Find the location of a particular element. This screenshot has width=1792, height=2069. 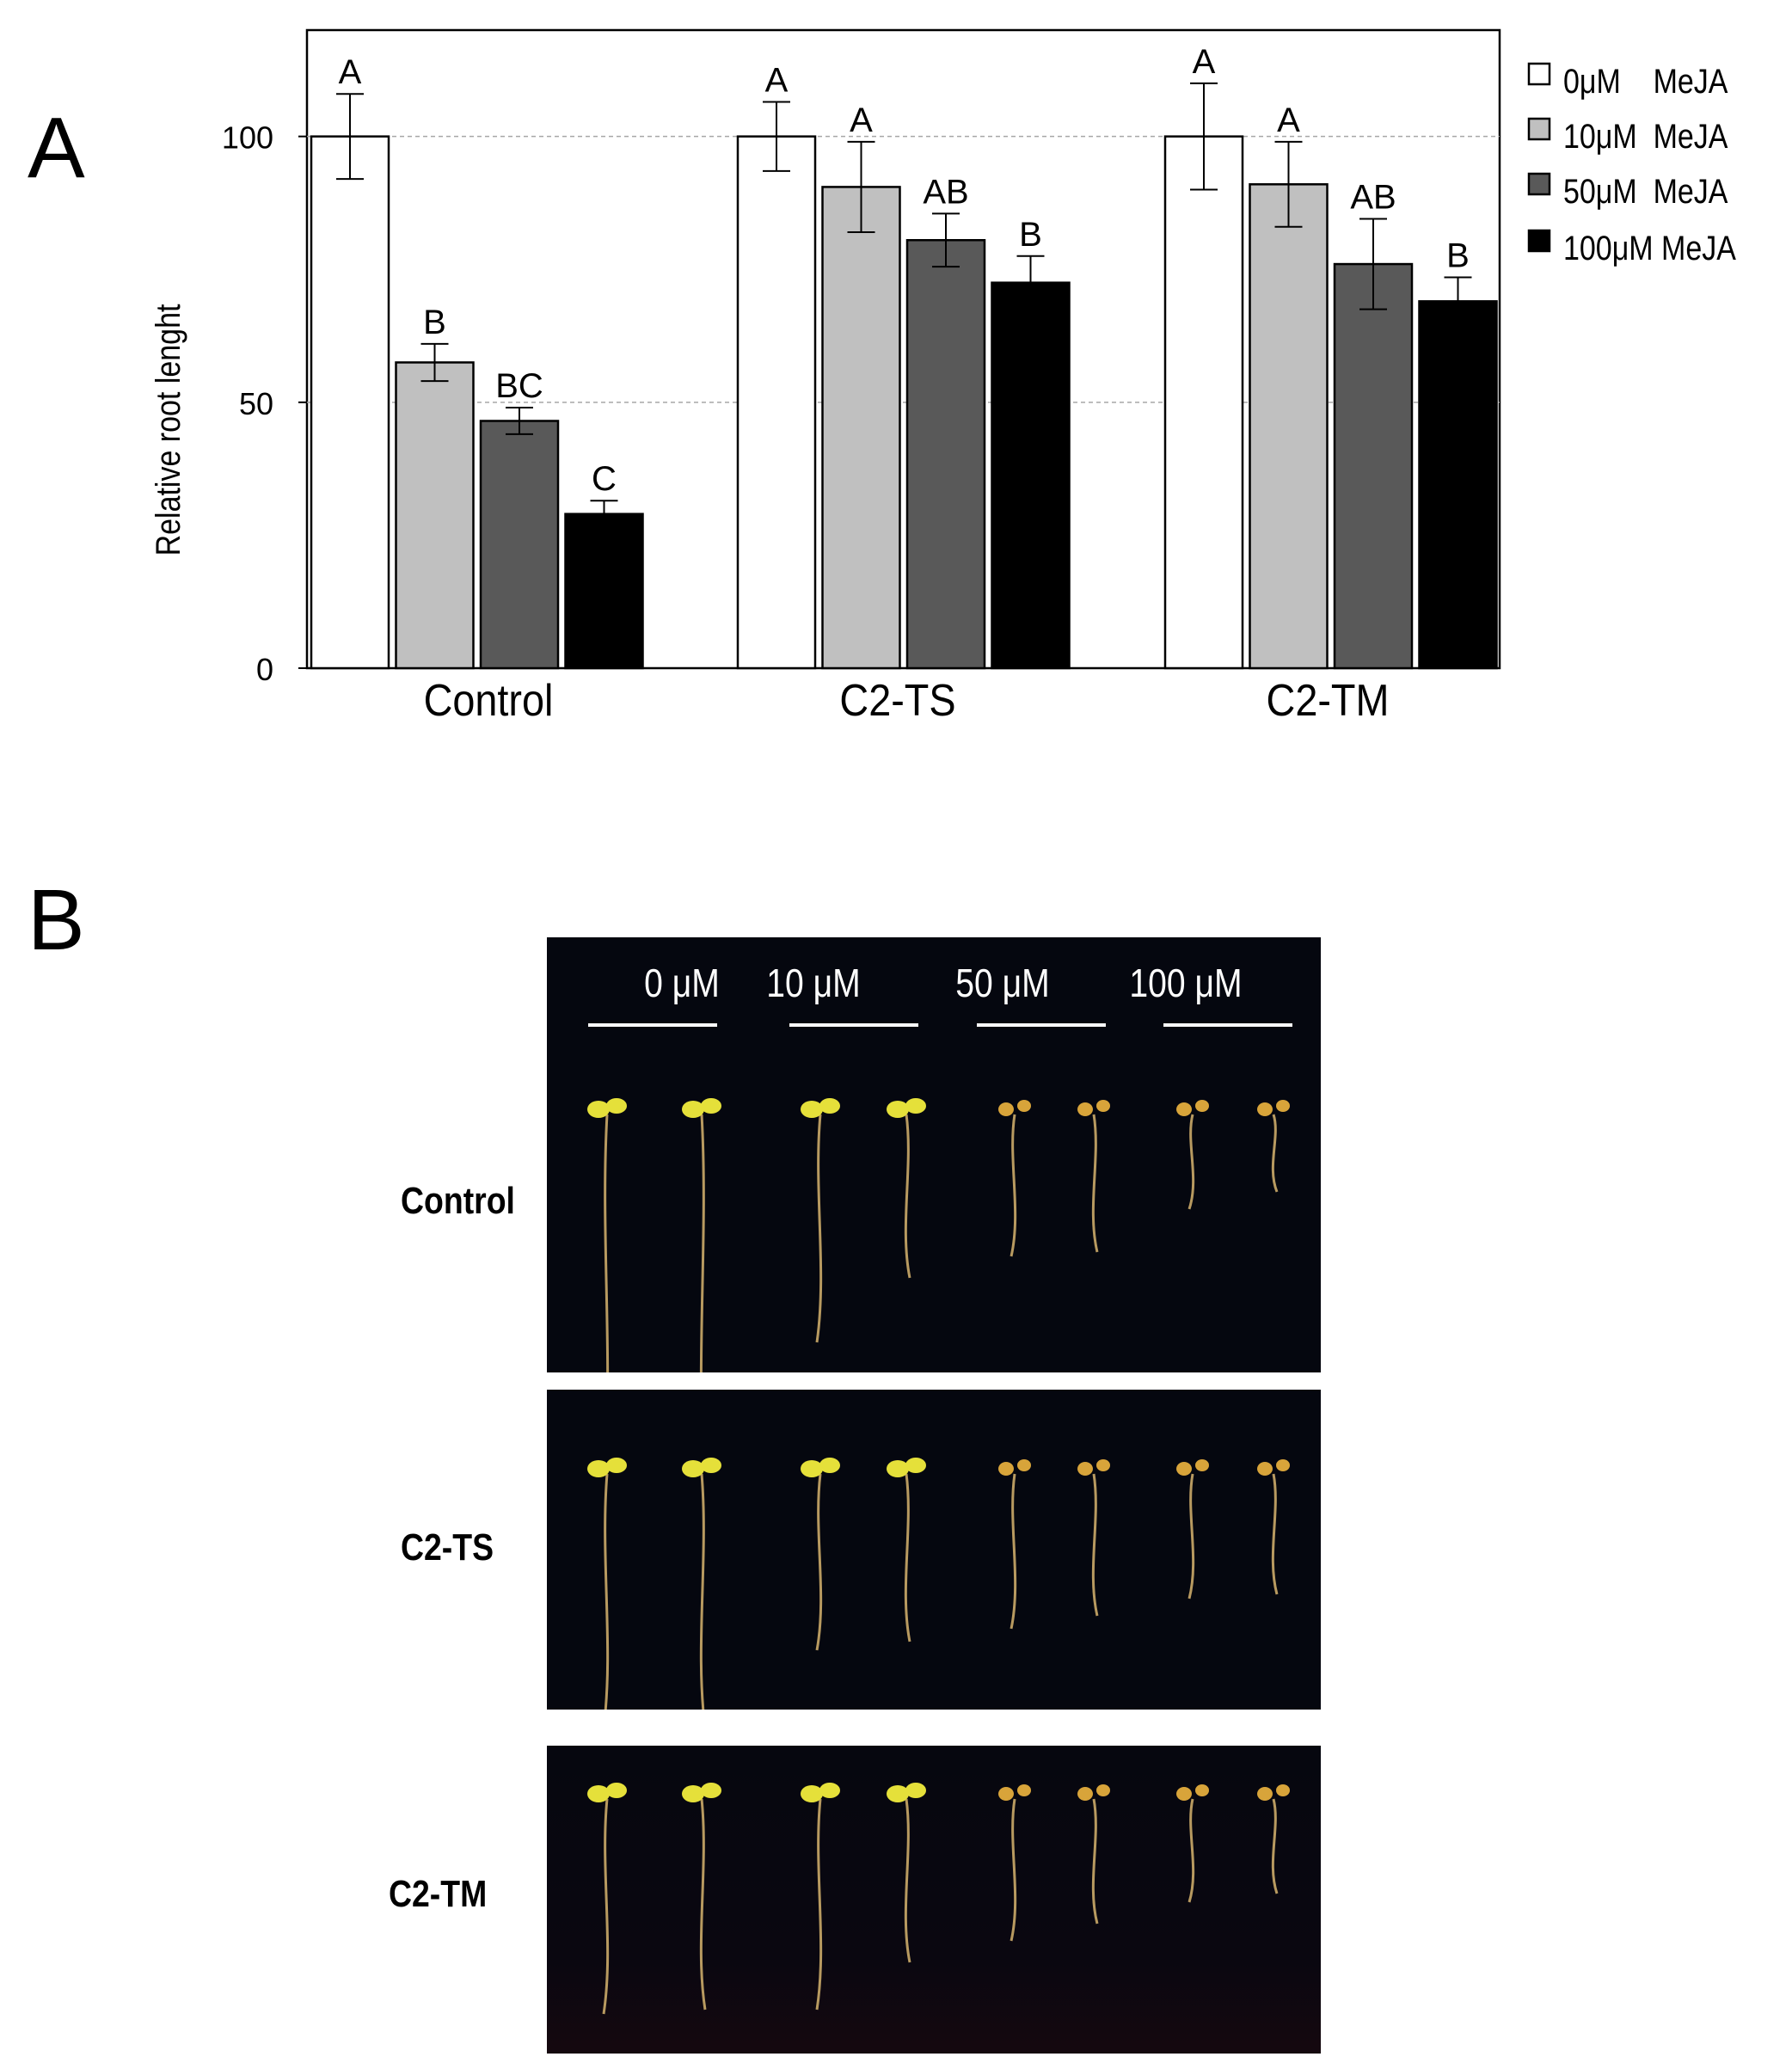

y-axis-label: Relative root lenght is located at coordinates (167, 430).